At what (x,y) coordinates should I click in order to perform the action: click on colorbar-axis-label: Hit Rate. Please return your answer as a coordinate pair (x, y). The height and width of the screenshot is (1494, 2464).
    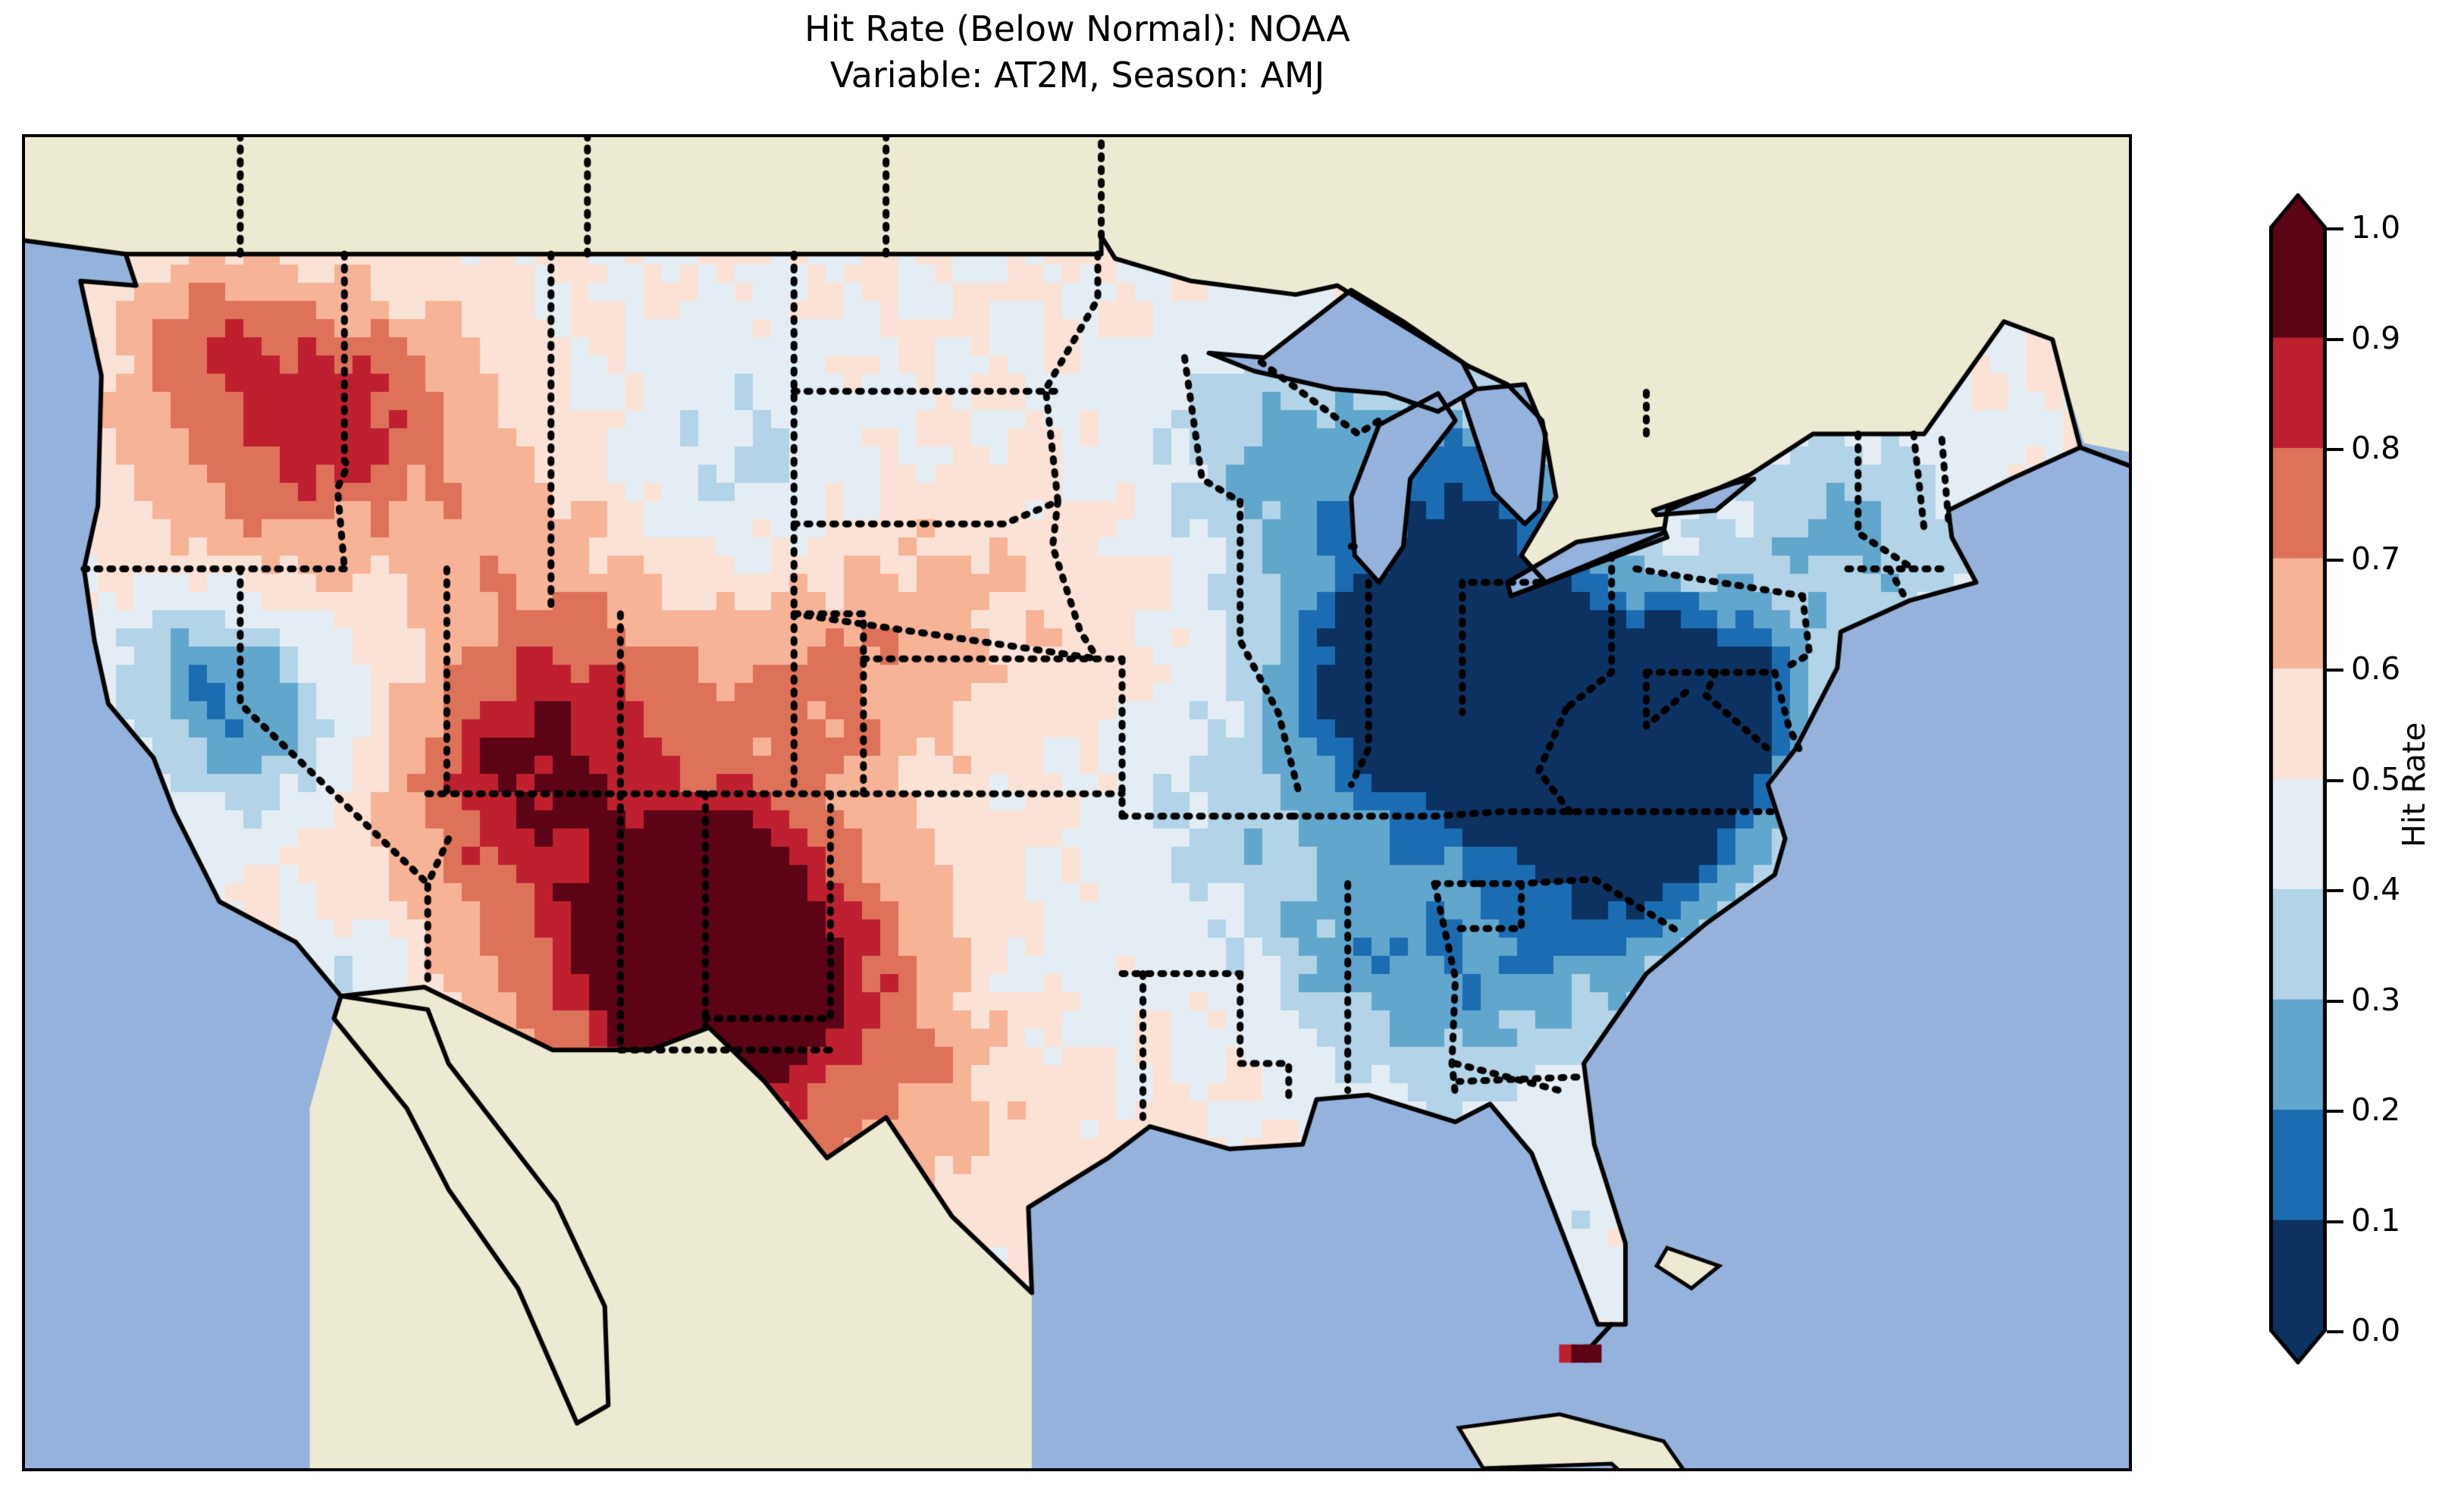
    Looking at the image, I should click on (2414, 784).